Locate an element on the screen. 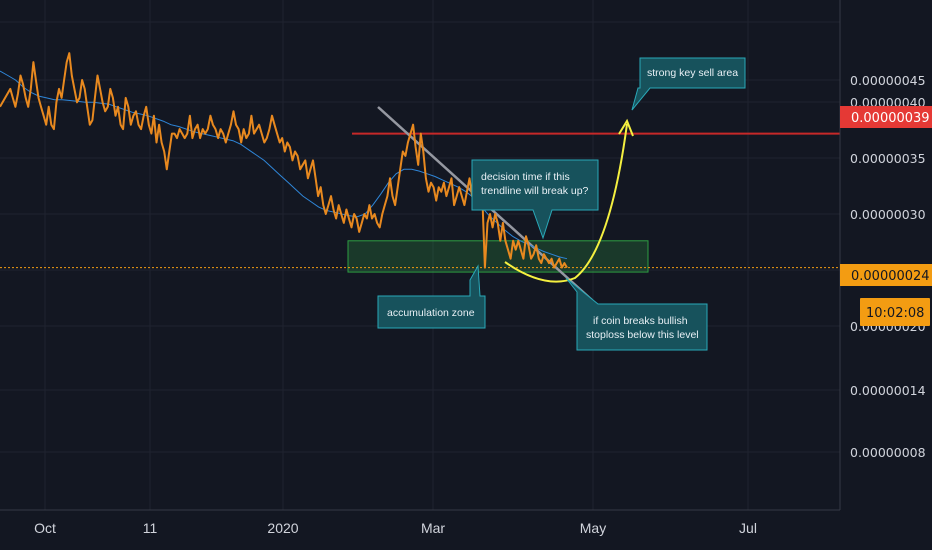 The image size is (932, 550). price-axis-label: 0.00000030 is located at coordinates (888, 214).